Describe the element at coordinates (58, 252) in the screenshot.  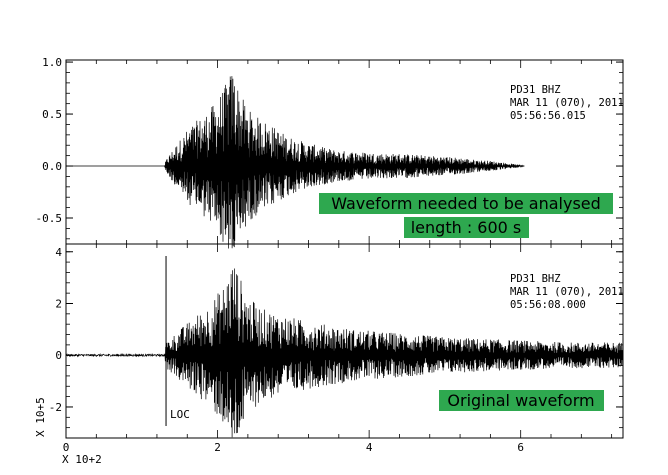
I see `y-tick-label: 4` at that location.